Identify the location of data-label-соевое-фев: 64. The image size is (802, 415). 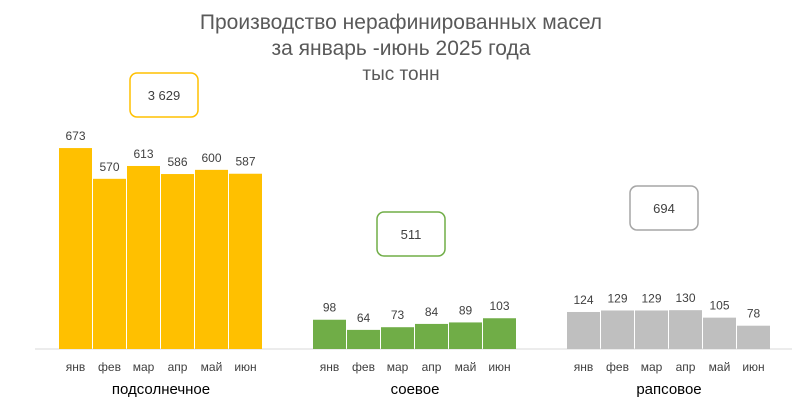
(364, 318).